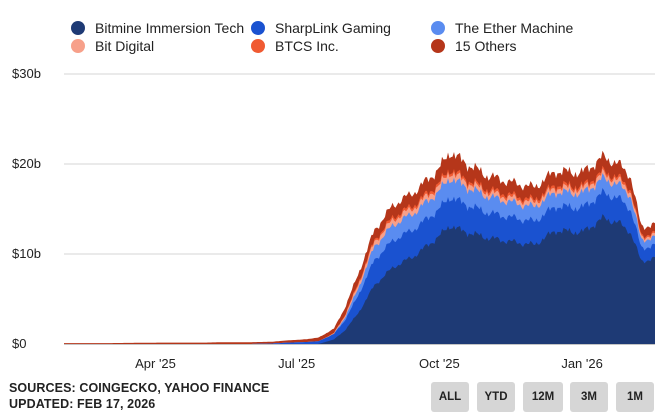 Image resolution: width=663 pixels, height=416 pixels. I want to click on legend-label: Bit Digital, so click(124, 46).